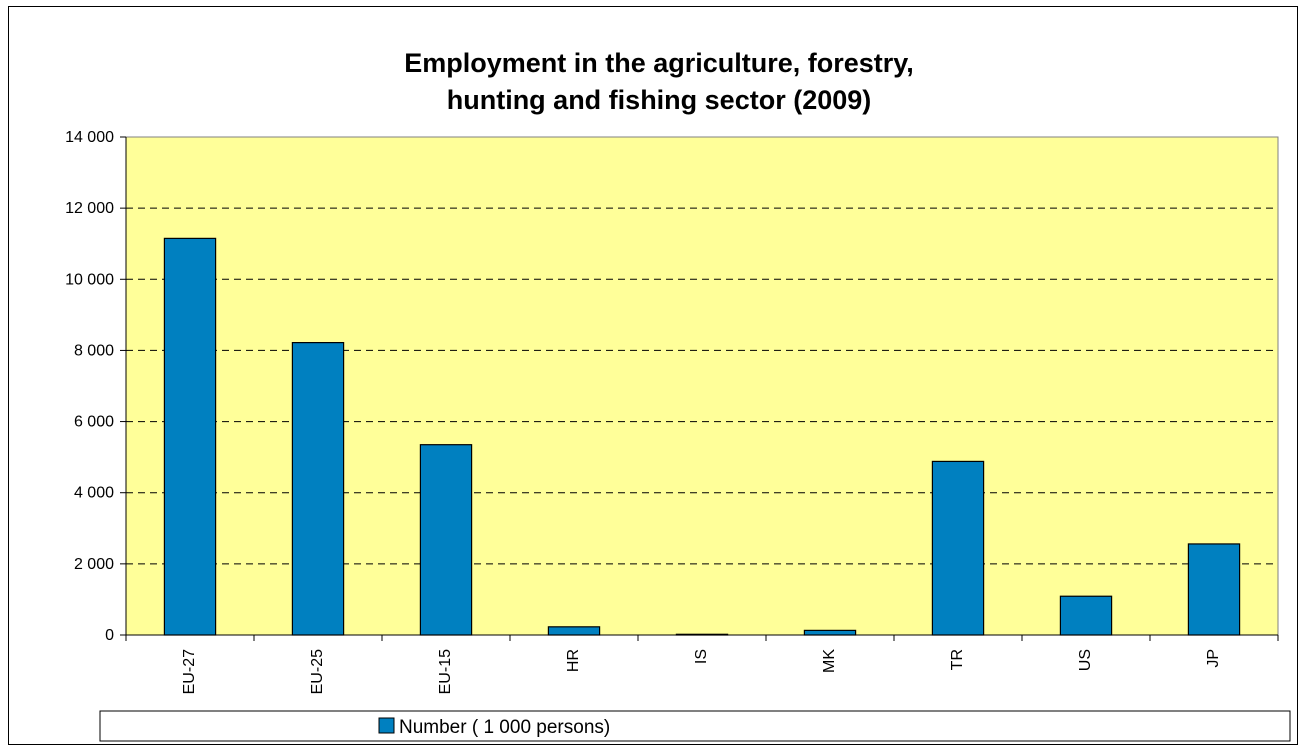  Describe the element at coordinates (89, 137) in the screenshot. I see `y-tick-label: 14 000` at that location.